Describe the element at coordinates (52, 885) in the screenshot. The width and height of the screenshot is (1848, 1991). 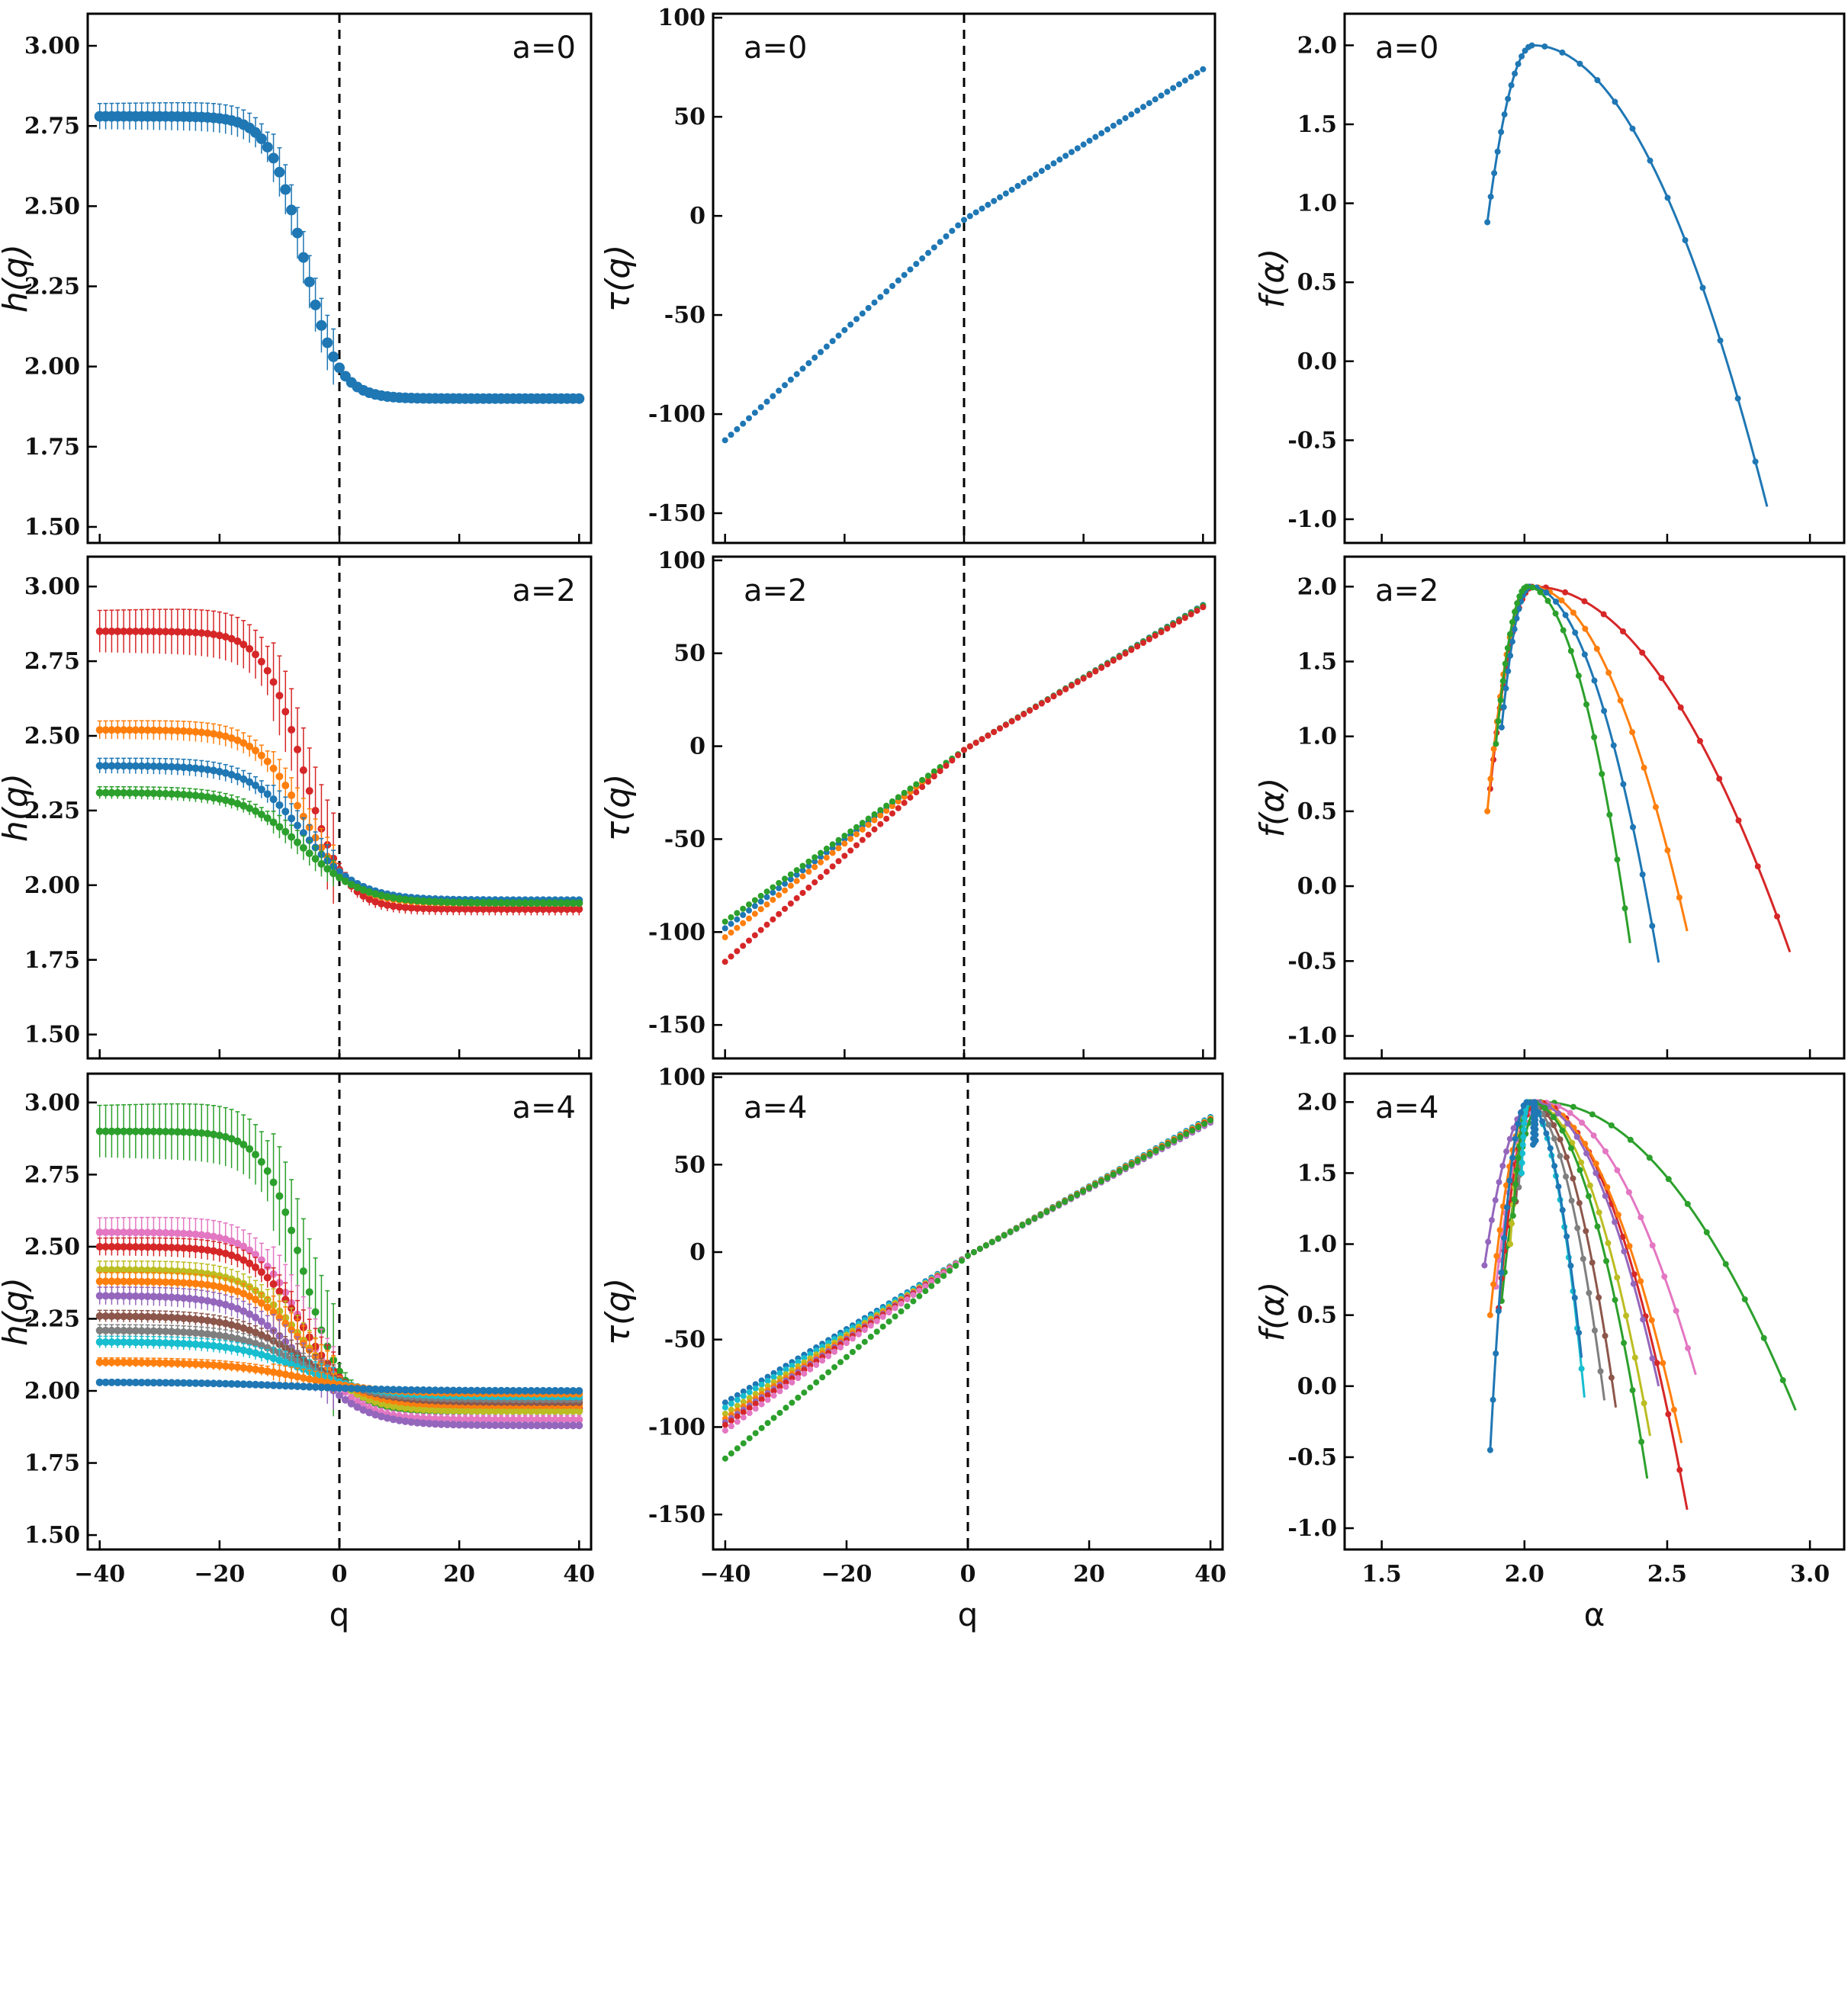
I see `y-tick-label: 2.00` at that location.